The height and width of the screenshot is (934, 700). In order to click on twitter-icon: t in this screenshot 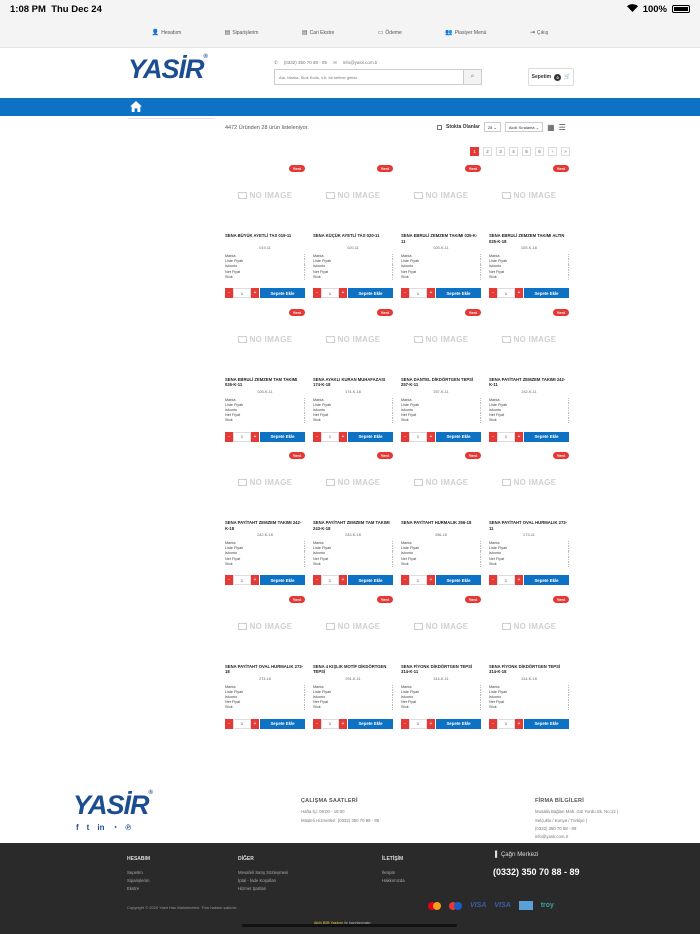, I will do `click(88, 827)`.